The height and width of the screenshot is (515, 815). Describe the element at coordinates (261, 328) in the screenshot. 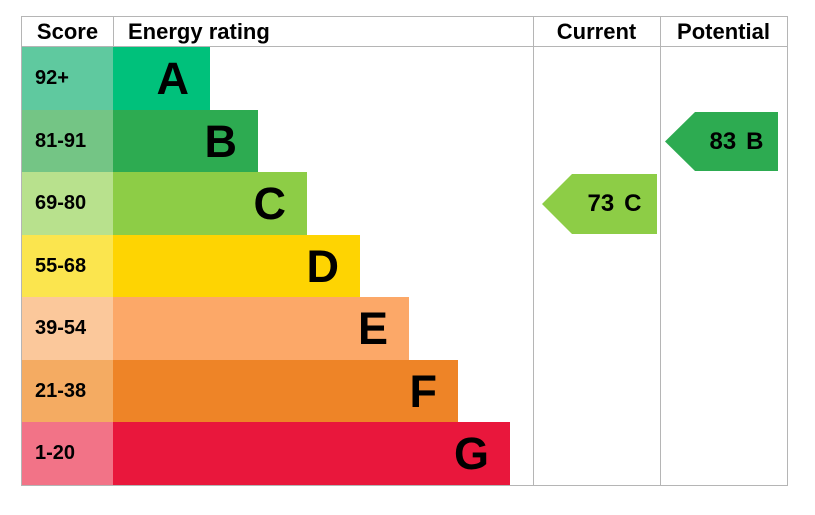

I see `band-bar-e: E` at that location.